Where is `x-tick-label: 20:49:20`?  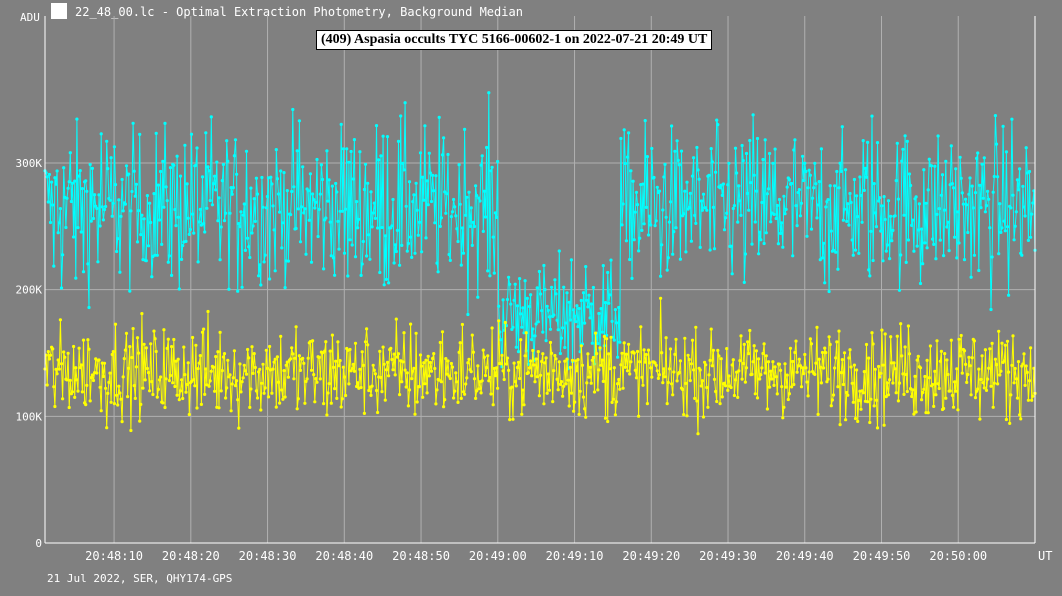
x-tick-label: 20:49:20 is located at coordinates (651, 556).